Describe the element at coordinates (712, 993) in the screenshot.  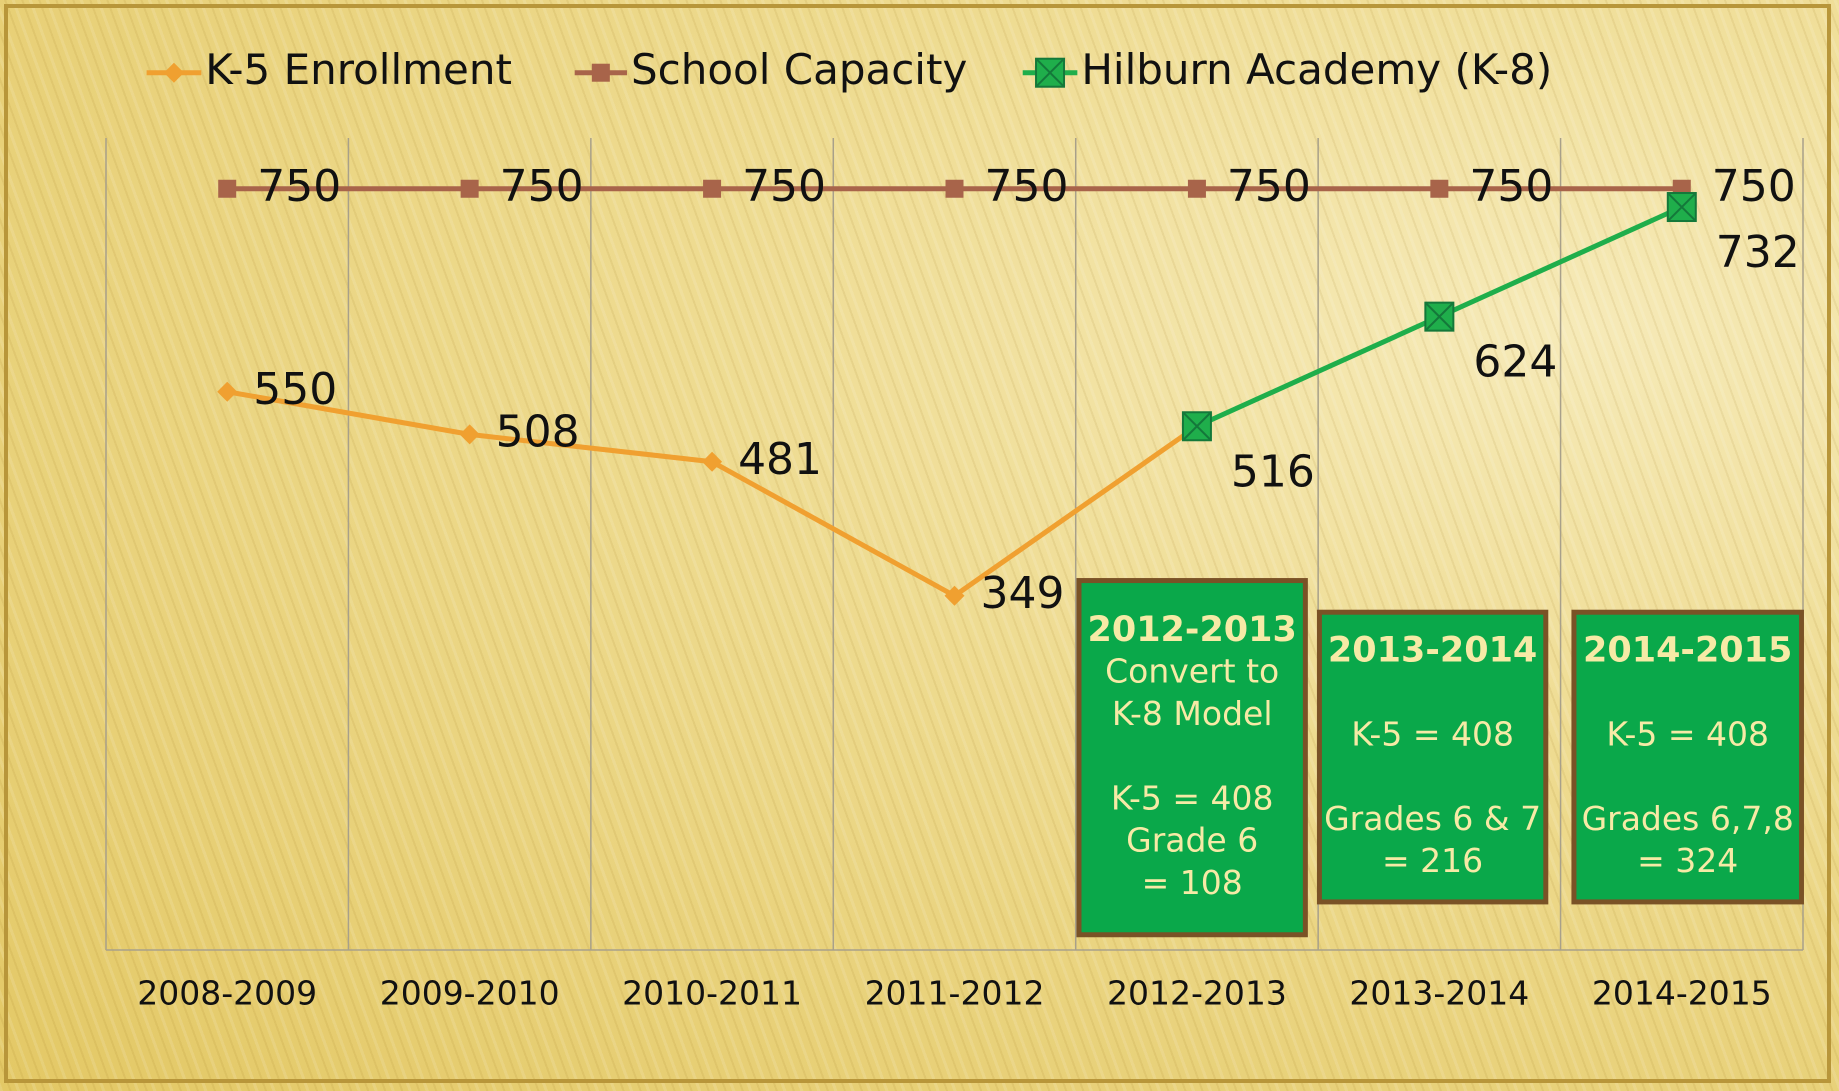
I see `x-tick-label: 2010-2011` at that location.